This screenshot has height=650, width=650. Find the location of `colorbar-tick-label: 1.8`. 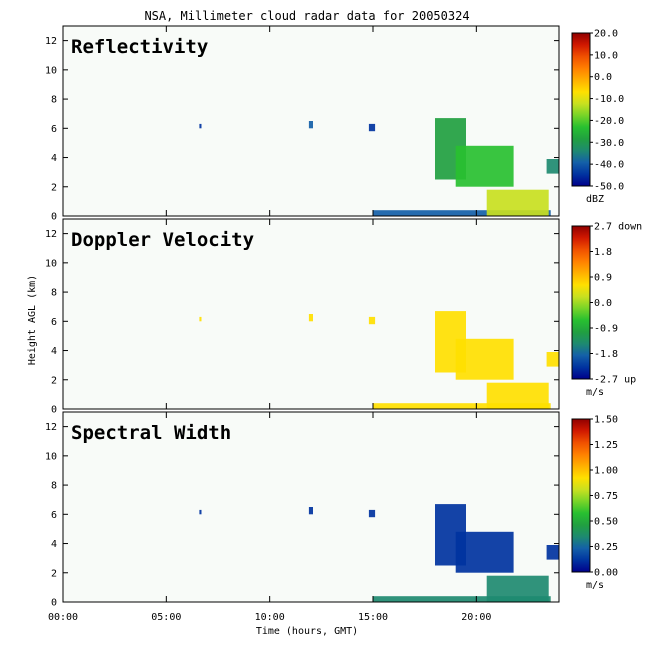

colorbar-tick-label: 1.8 is located at coordinates (603, 252).